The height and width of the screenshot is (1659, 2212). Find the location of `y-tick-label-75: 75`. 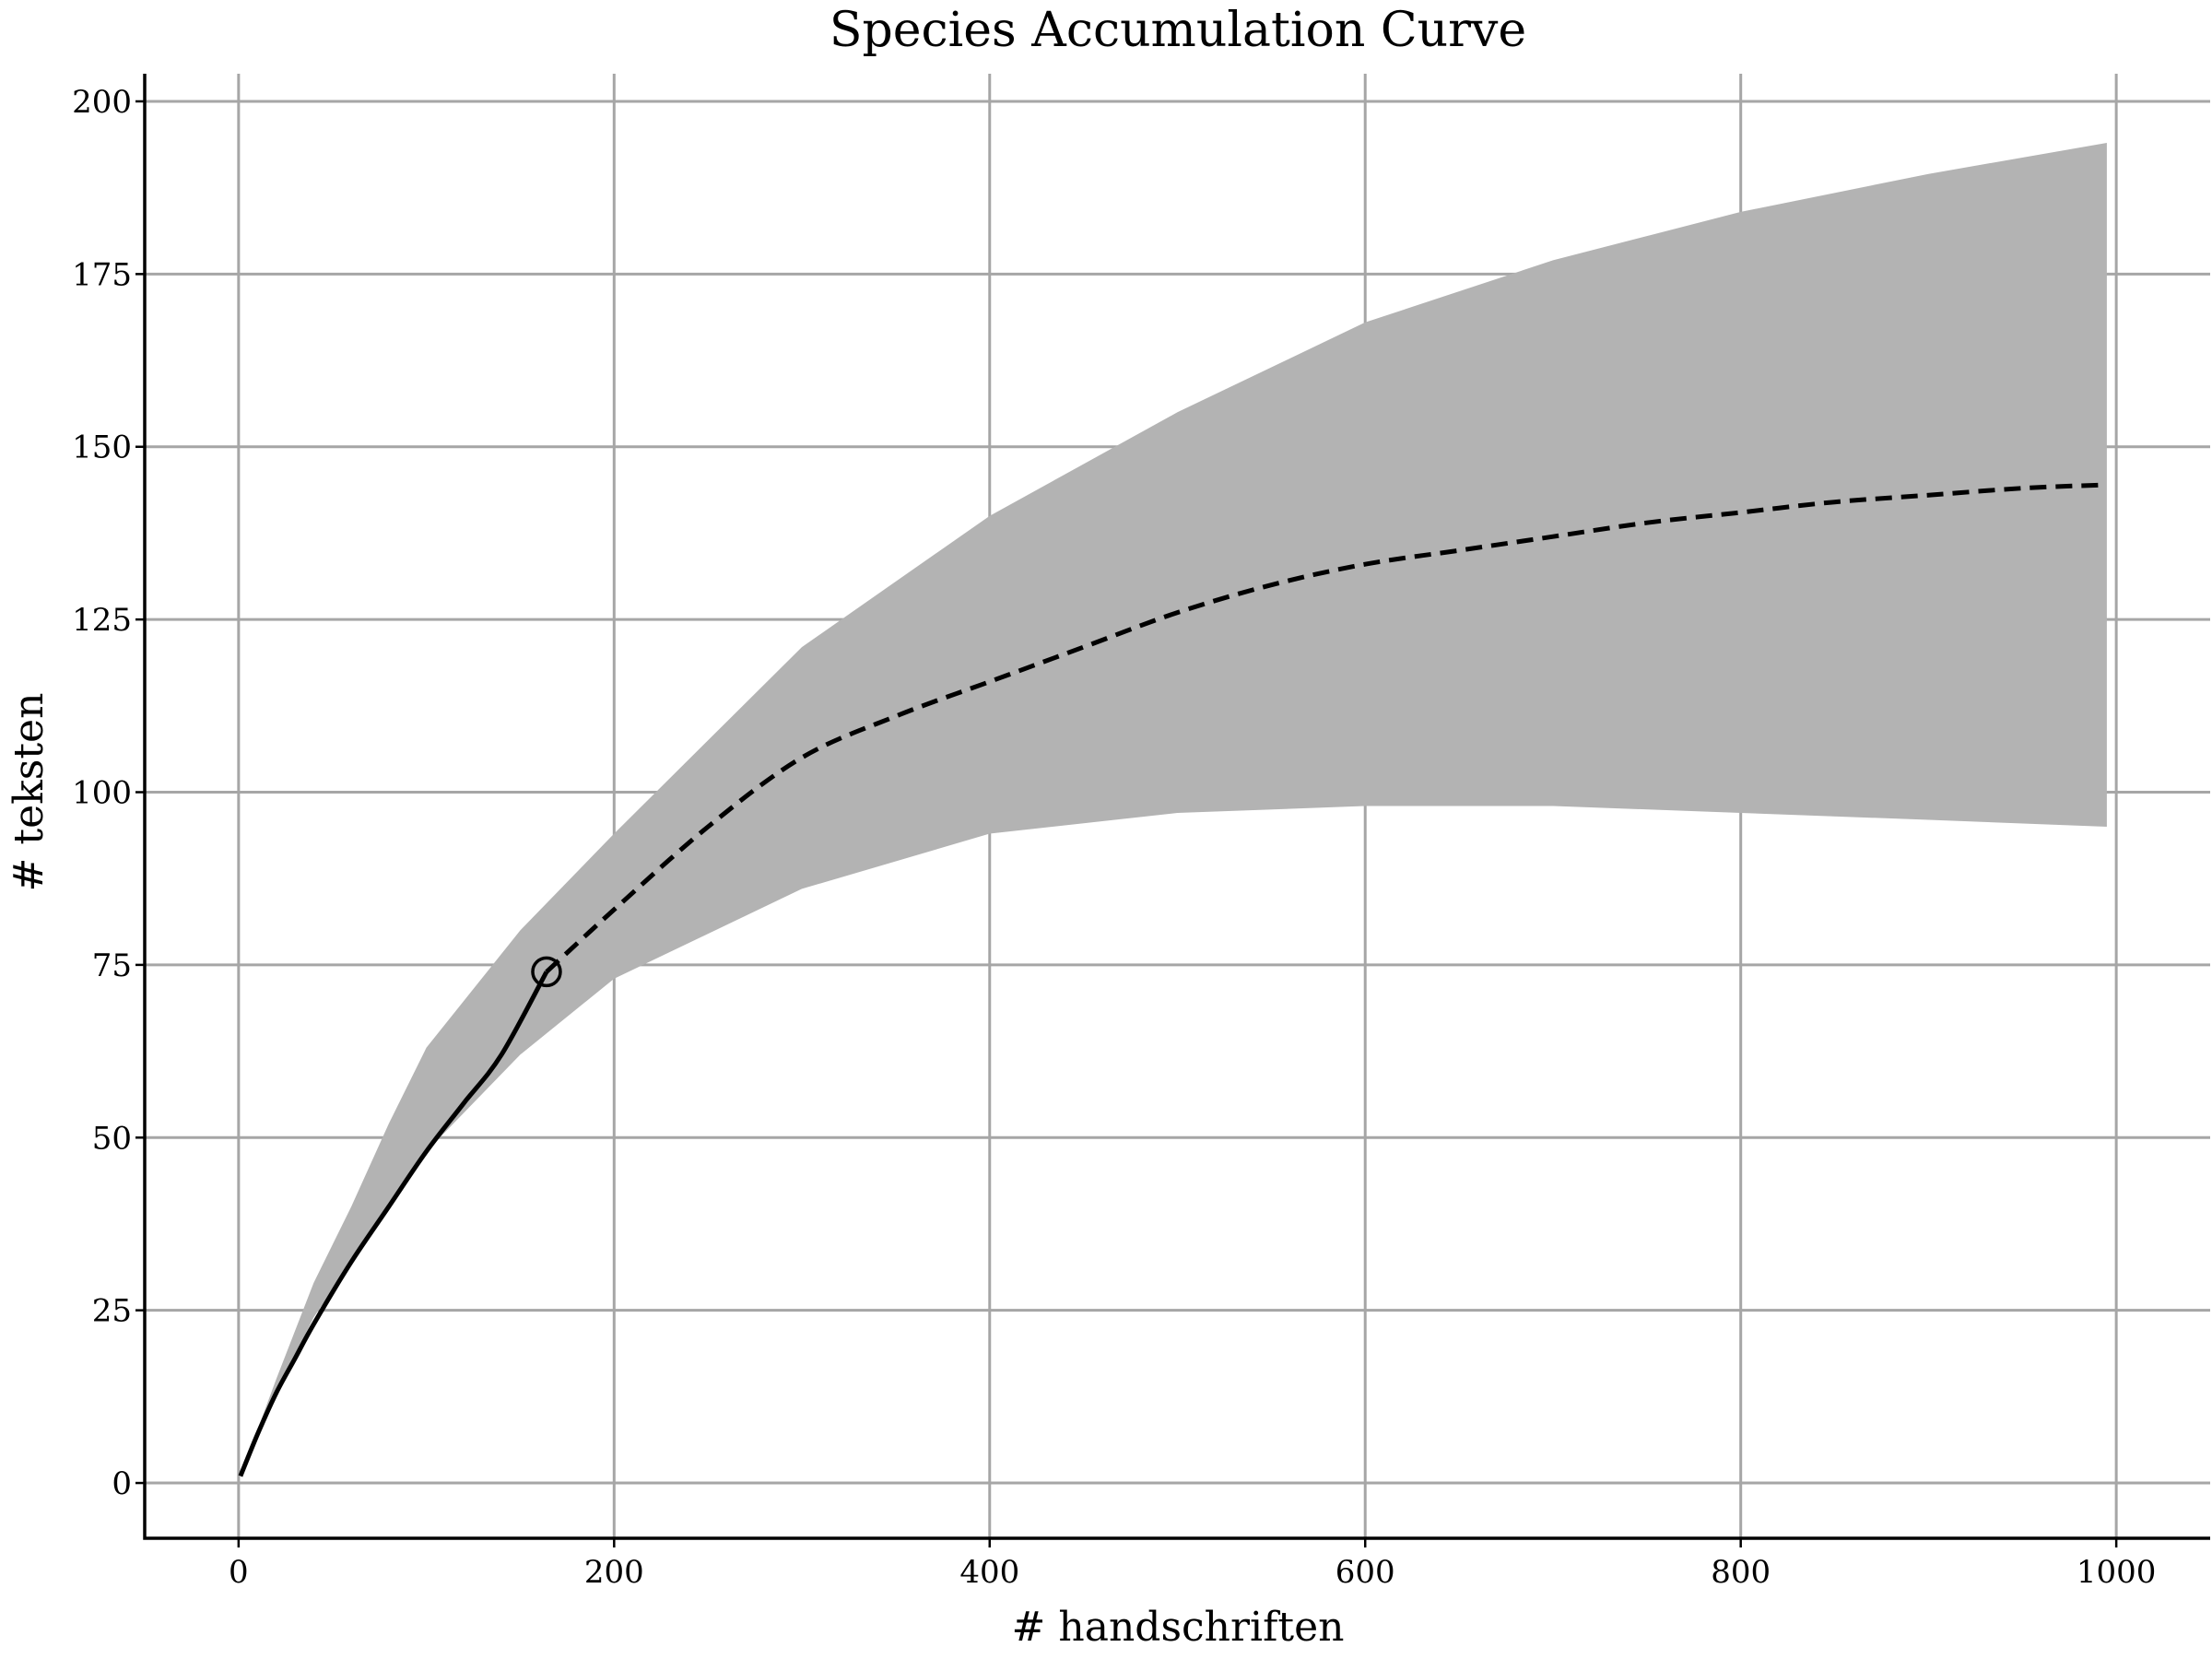

y-tick-label-75: 75 is located at coordinates (112, 965).